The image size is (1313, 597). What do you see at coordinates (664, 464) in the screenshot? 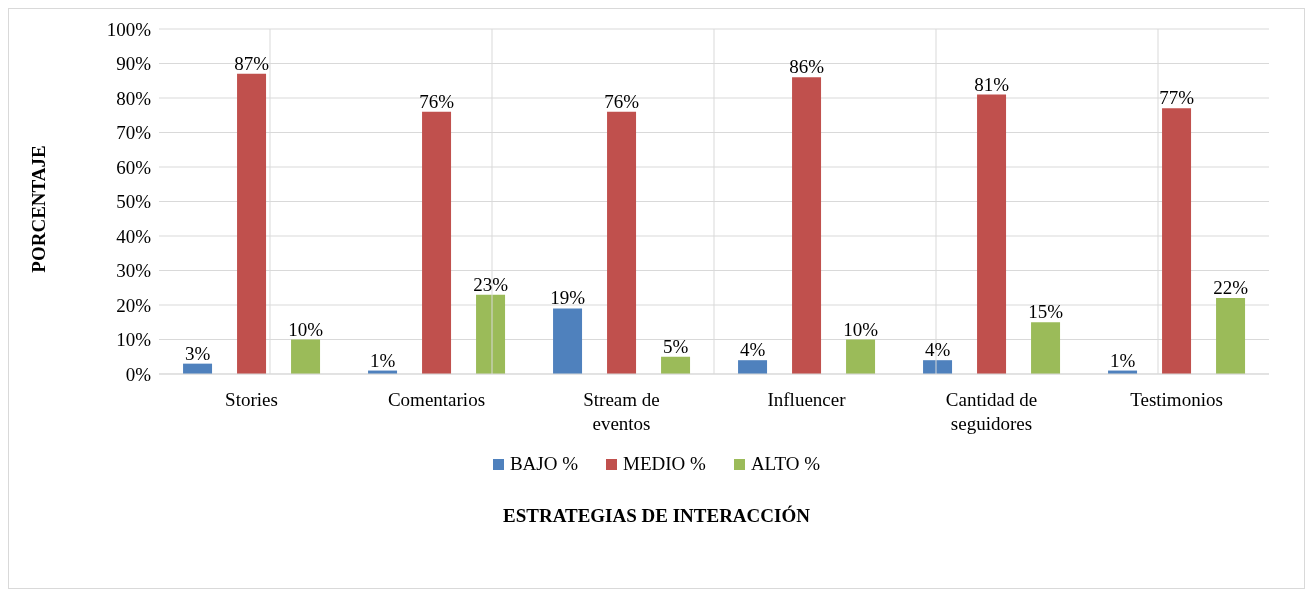
I see `legend-label: MEDIO %` at bounding box center [664, 464].